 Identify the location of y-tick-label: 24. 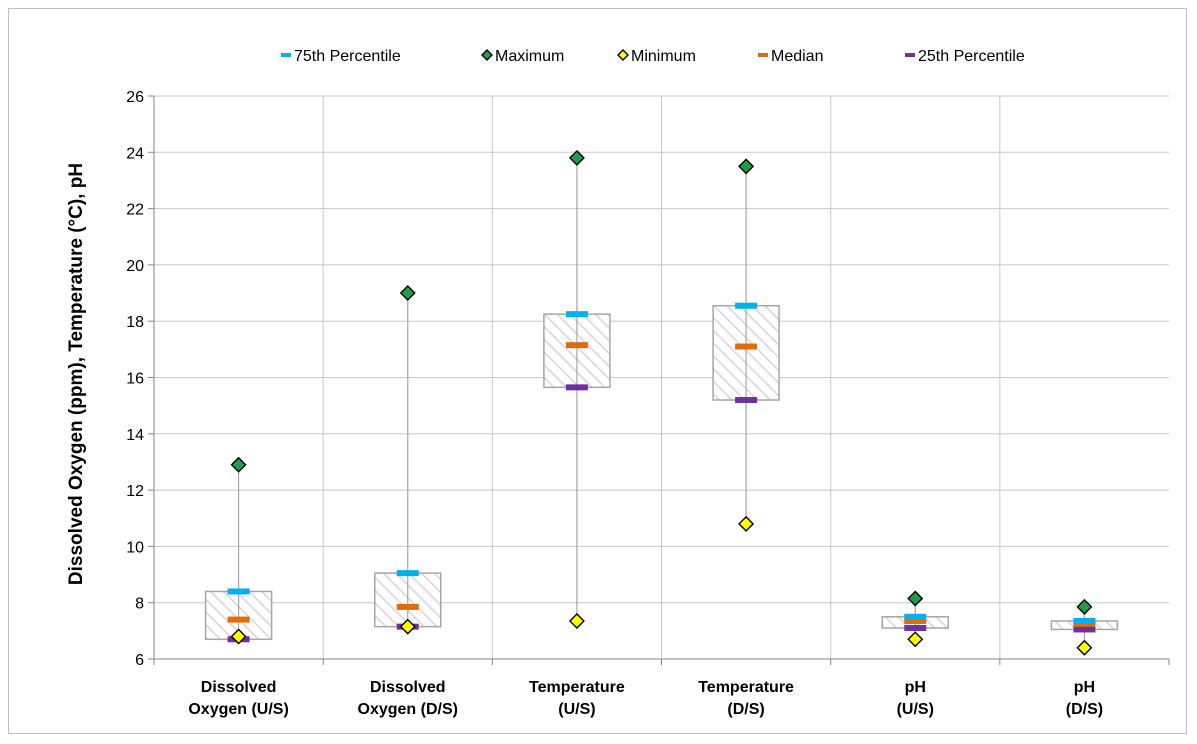
(135, 153).